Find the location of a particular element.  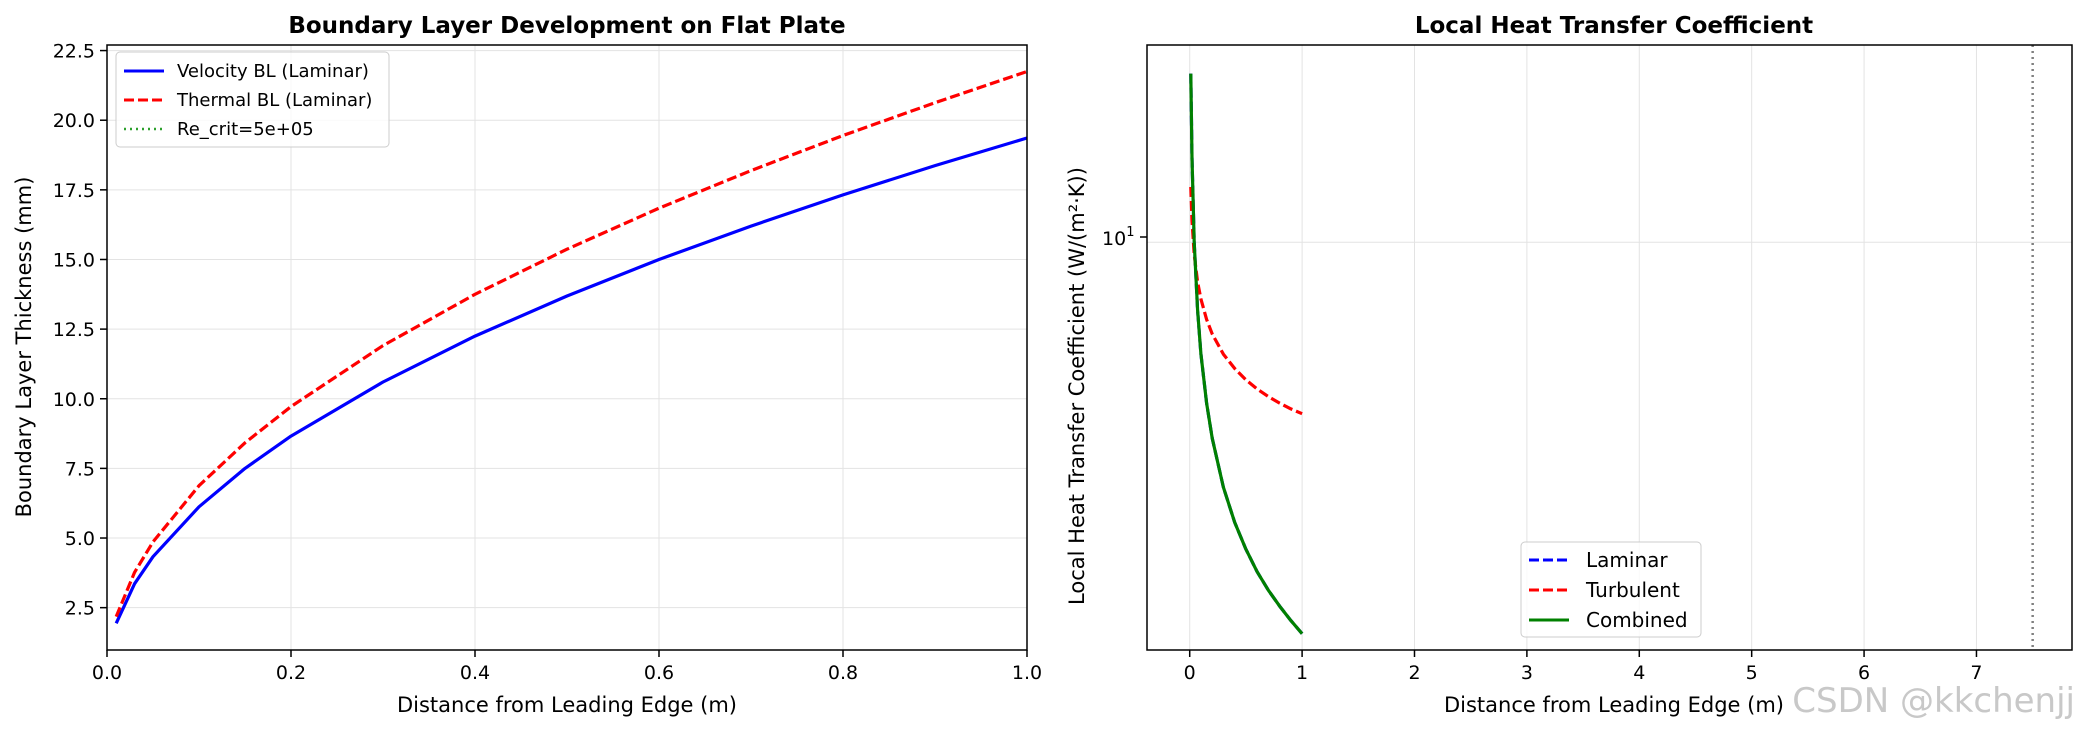

series-line-combined is located at coordinates (1246, 354).